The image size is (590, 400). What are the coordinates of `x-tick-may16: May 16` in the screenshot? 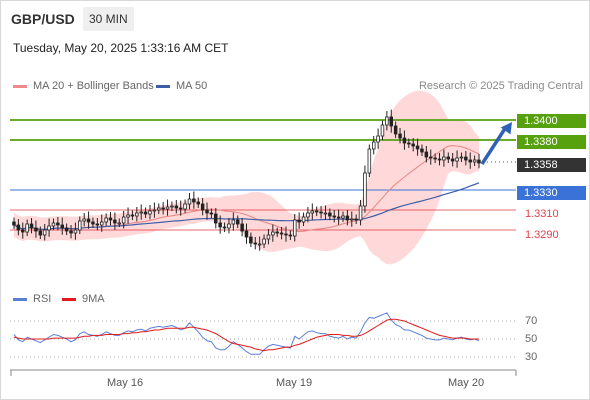 It's located at (125, 383).